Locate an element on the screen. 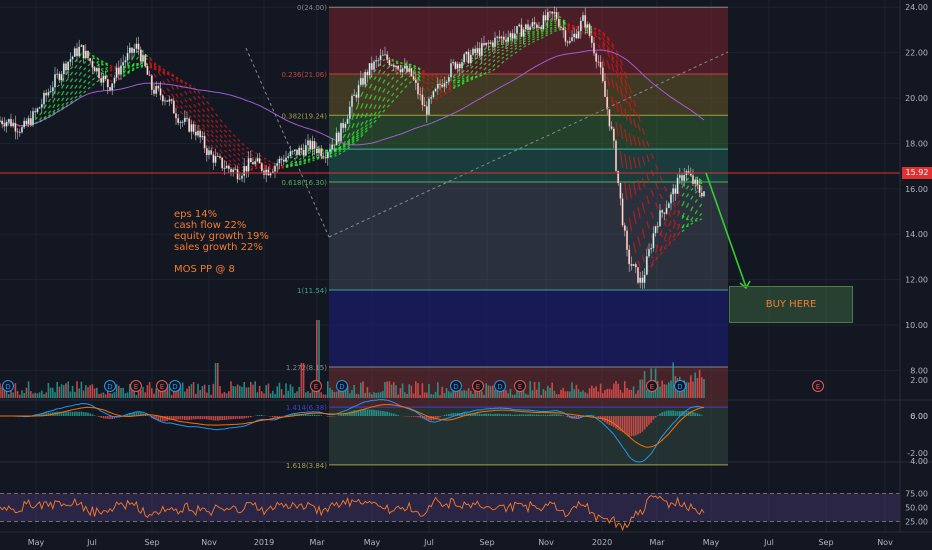 The image size is (932, 550). fib-level-label: 0.618(16.30) is located at coordinates (304, 183).